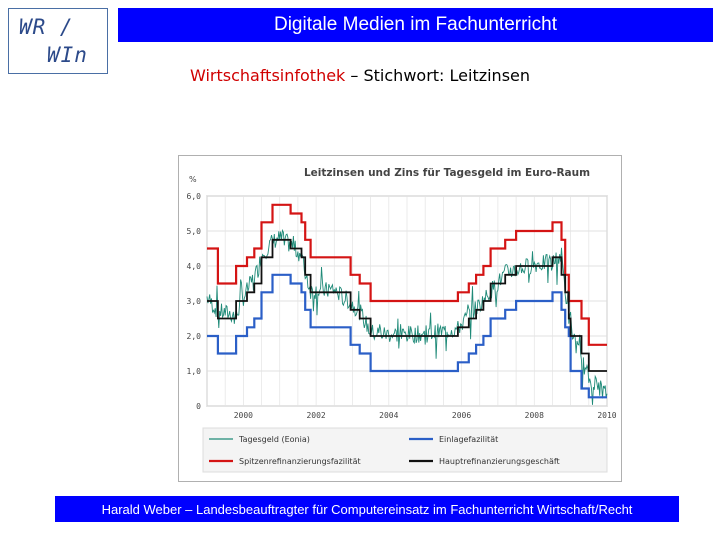  I want to click on x-tick-label: 2010, so click(606, 415).